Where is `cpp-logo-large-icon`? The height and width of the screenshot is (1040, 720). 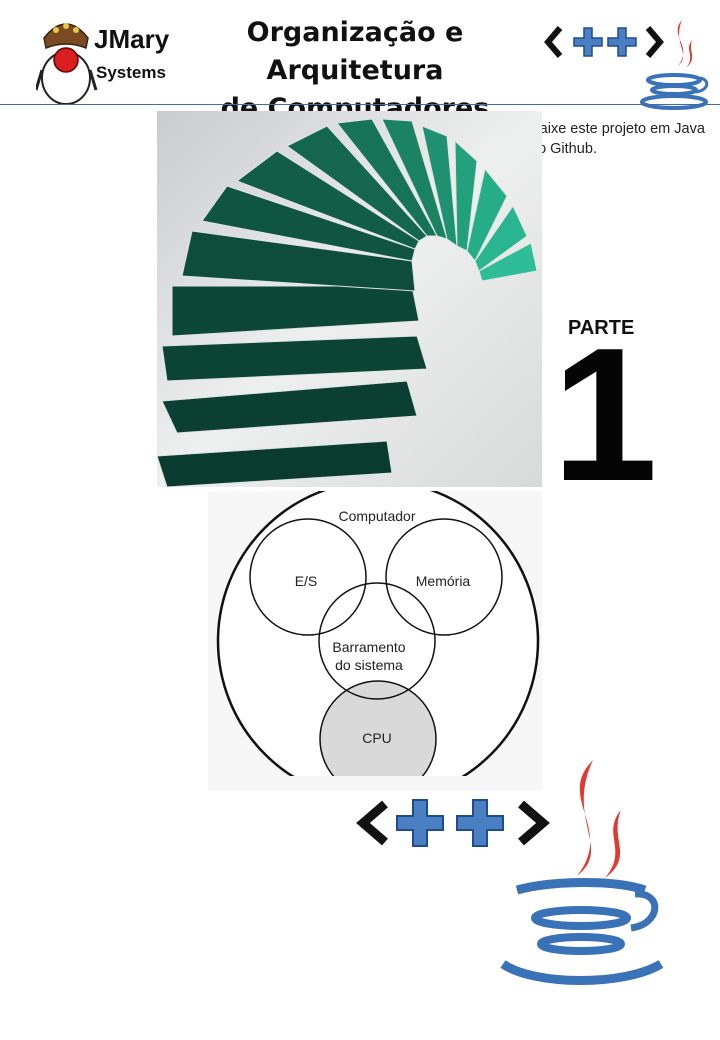
cpp-logo-large-icon is located at coordinates (453, 823).